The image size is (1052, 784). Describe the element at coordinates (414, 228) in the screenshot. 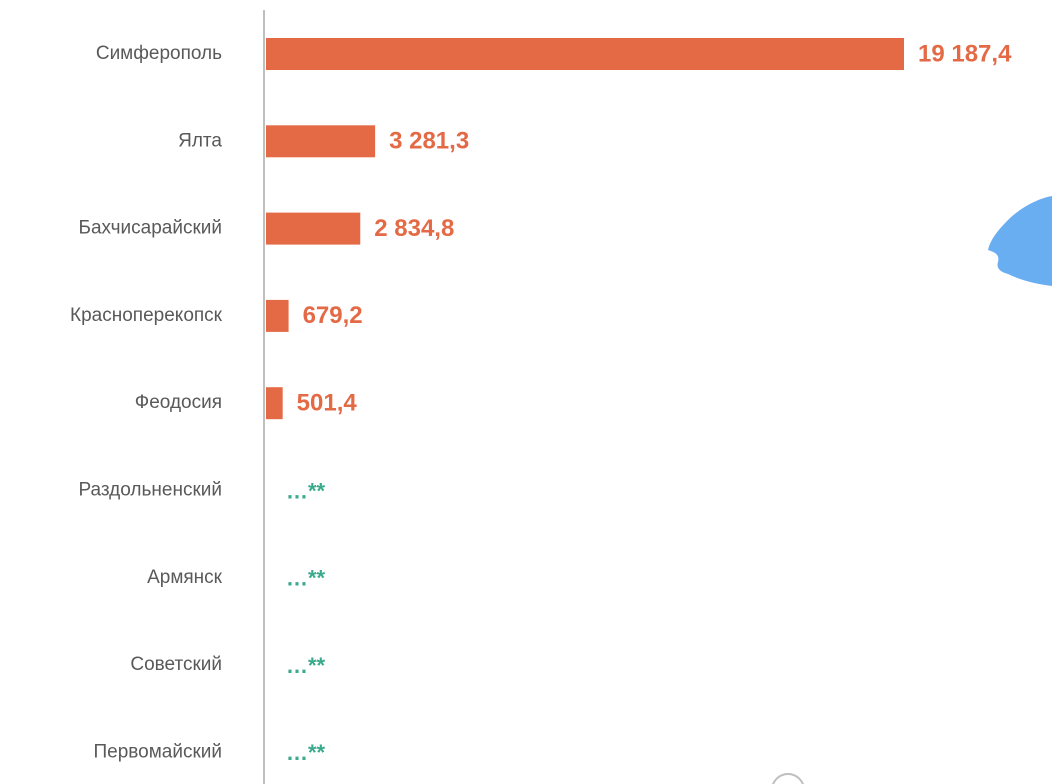

I see `value-label: 2 834,8` at that location.